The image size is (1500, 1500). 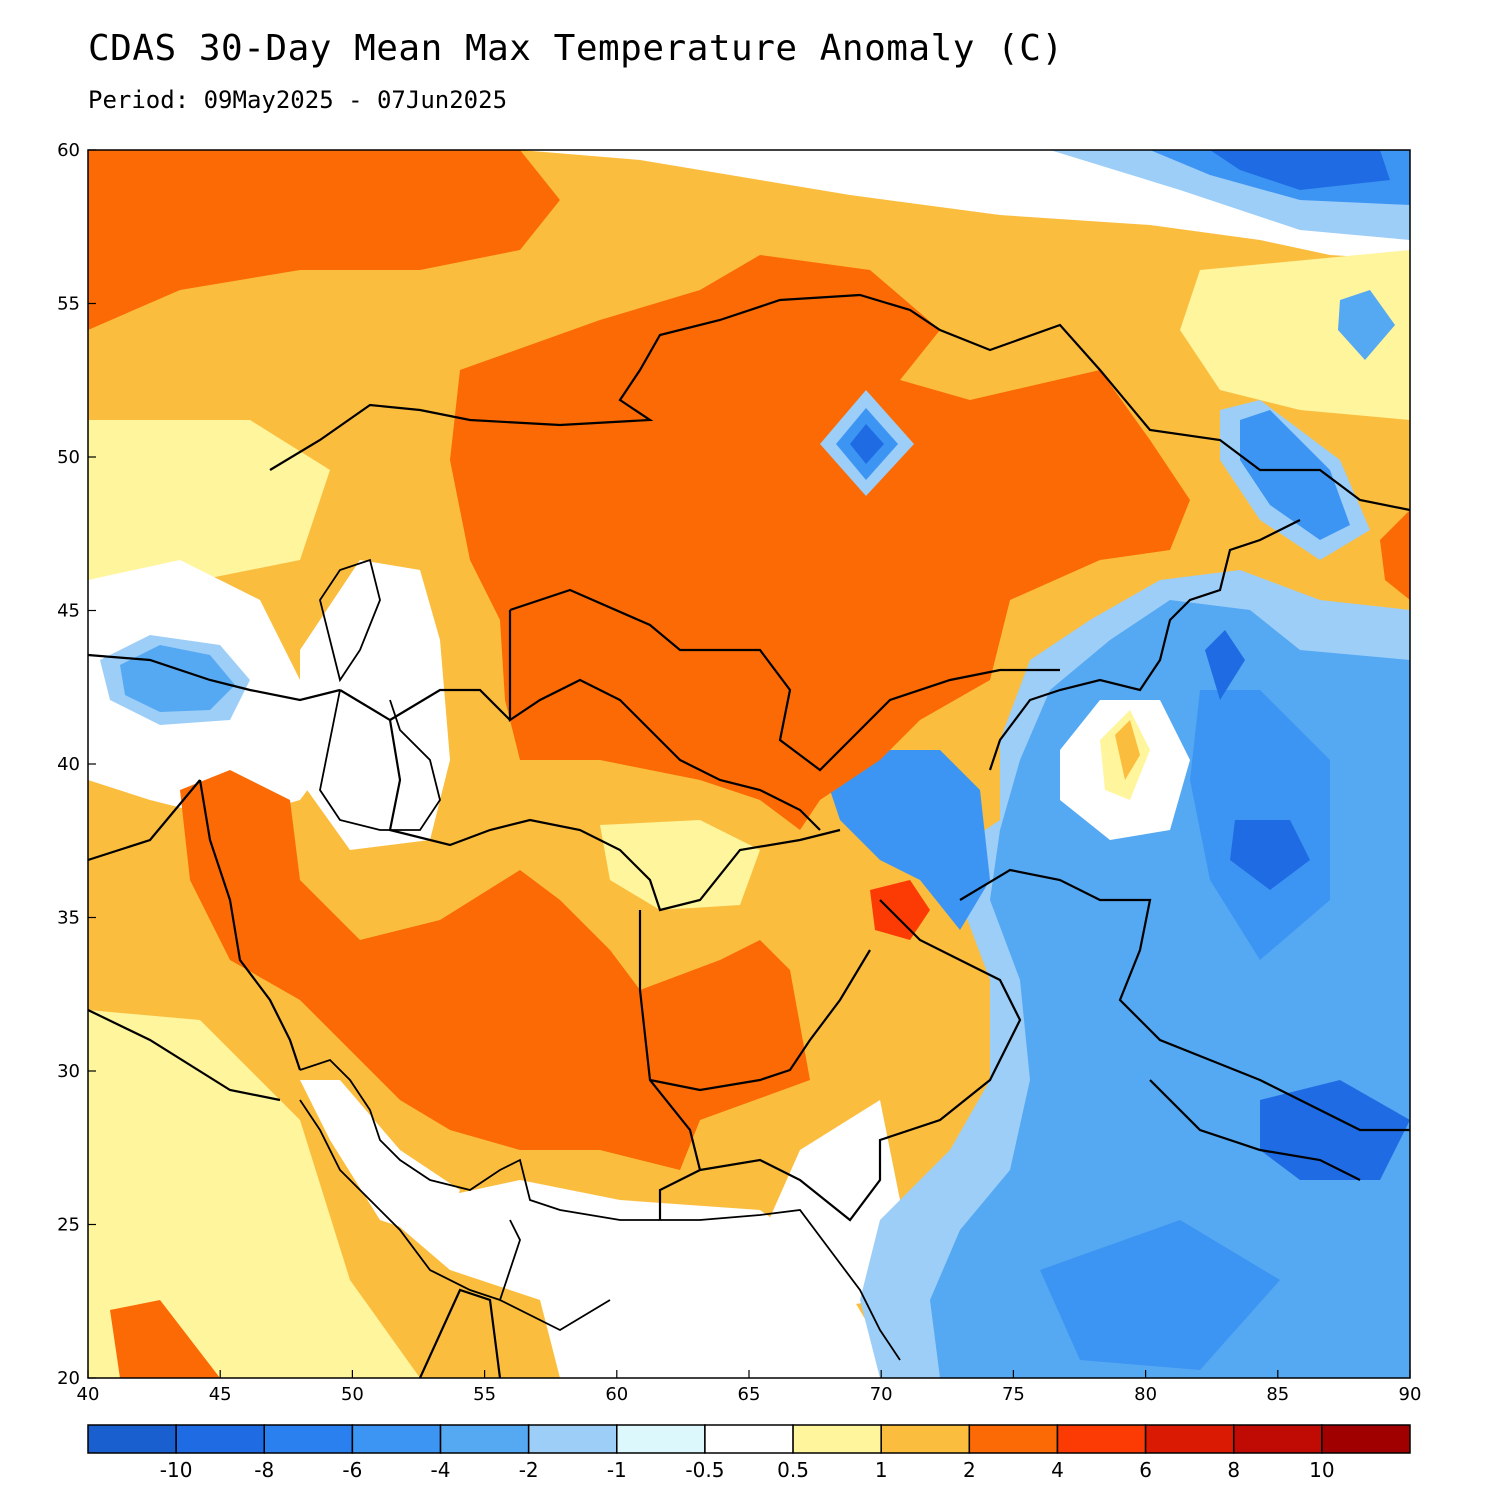 I want to click on border-caspian-east, so click(x=450, y=704).